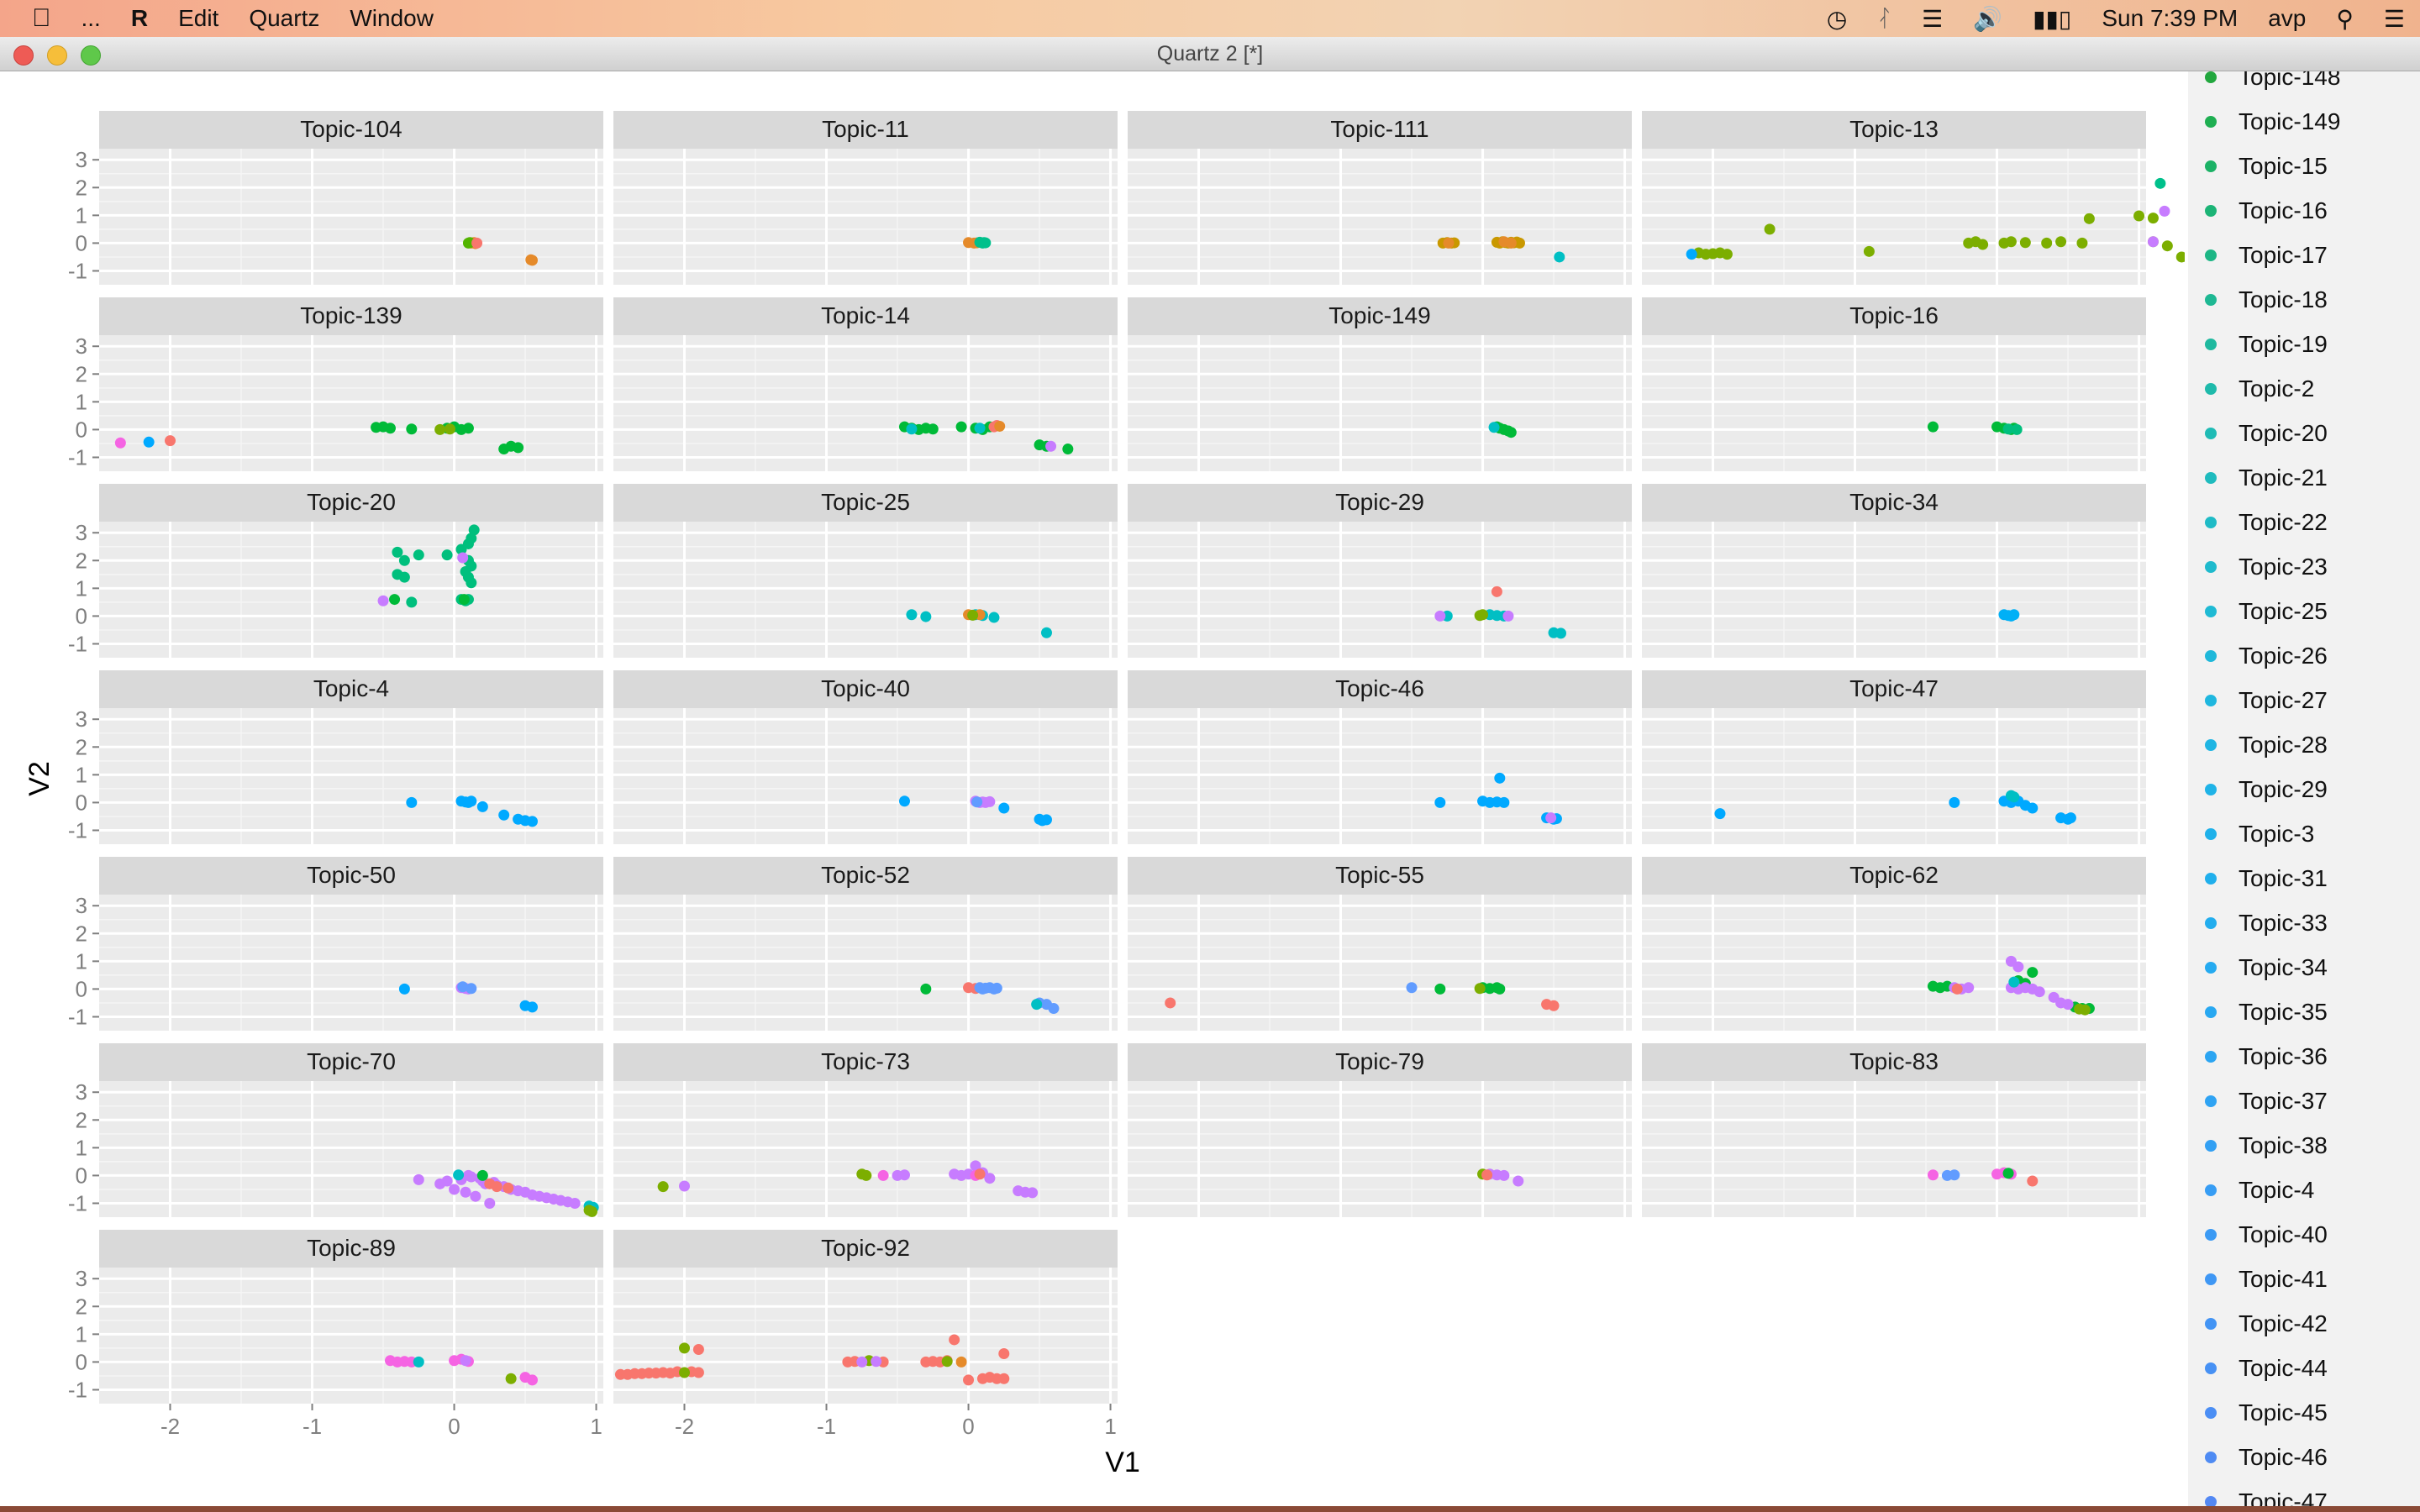  What do you see at coordinates (2283, 522) in the screenshot?
I see `legend-label: Topic-22` at bounding box center [2283, 522].